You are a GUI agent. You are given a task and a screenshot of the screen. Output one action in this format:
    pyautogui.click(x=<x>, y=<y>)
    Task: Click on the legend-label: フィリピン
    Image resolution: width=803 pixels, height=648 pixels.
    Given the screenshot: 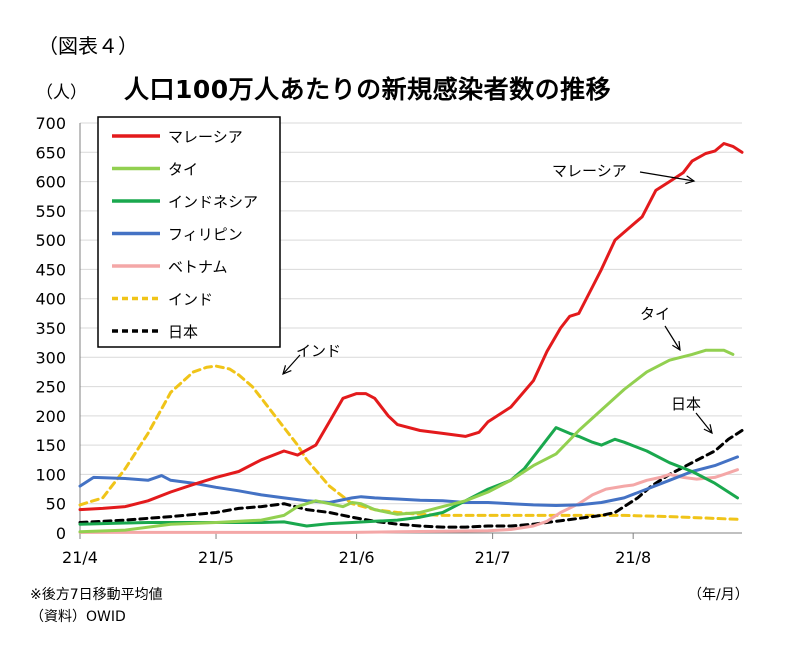 What is the action you would take?
    pyautogui.click(x=205, y=235)
    